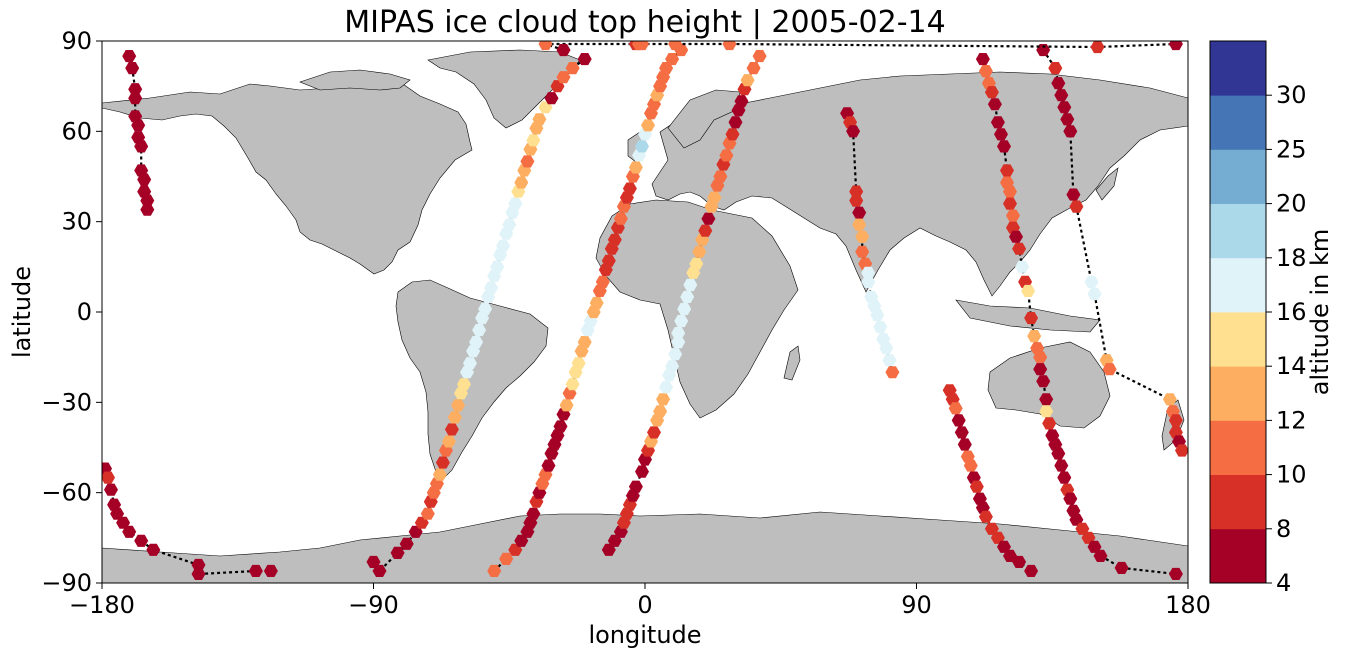 This screenshot has height=657, width=1345. Describe the element at coordinates (792, 363) in the screenshot. I see `madagascar-land` at that location.